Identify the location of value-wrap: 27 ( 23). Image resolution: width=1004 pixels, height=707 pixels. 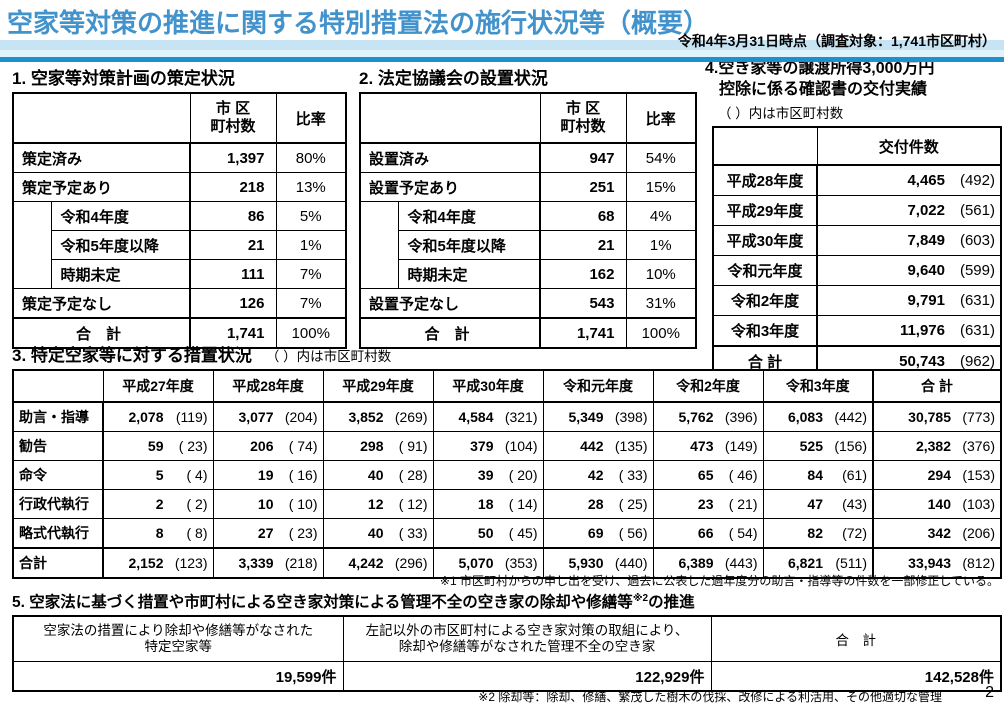
(269, 533).